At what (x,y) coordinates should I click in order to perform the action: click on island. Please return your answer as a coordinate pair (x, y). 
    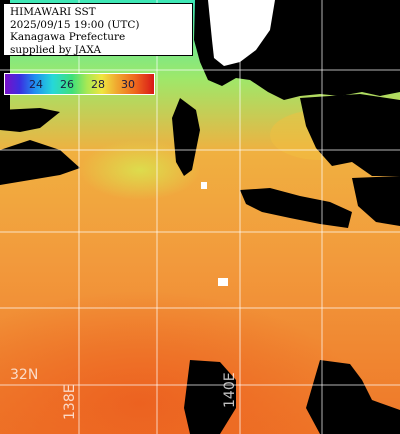
    Looking at the image, I should click on (223, 282).